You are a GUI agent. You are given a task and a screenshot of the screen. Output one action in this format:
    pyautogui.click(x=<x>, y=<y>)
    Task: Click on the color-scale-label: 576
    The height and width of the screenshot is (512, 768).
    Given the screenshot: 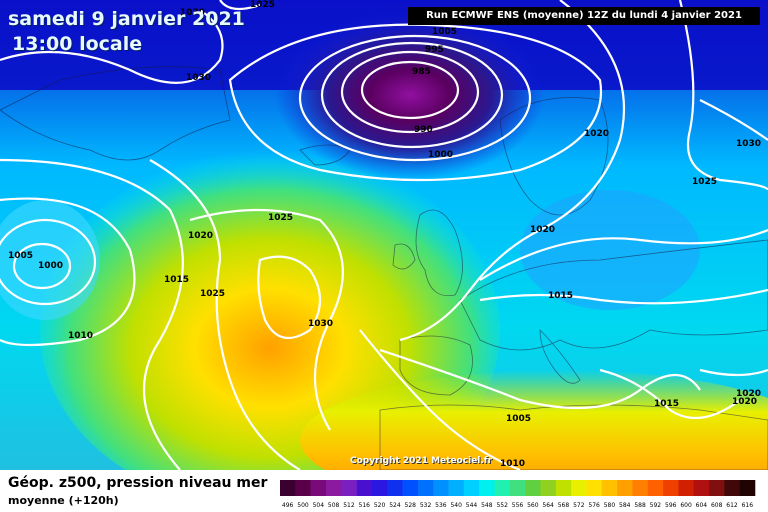 What is the action you would take?
    pyautogui.click(x=594, y=505)
    